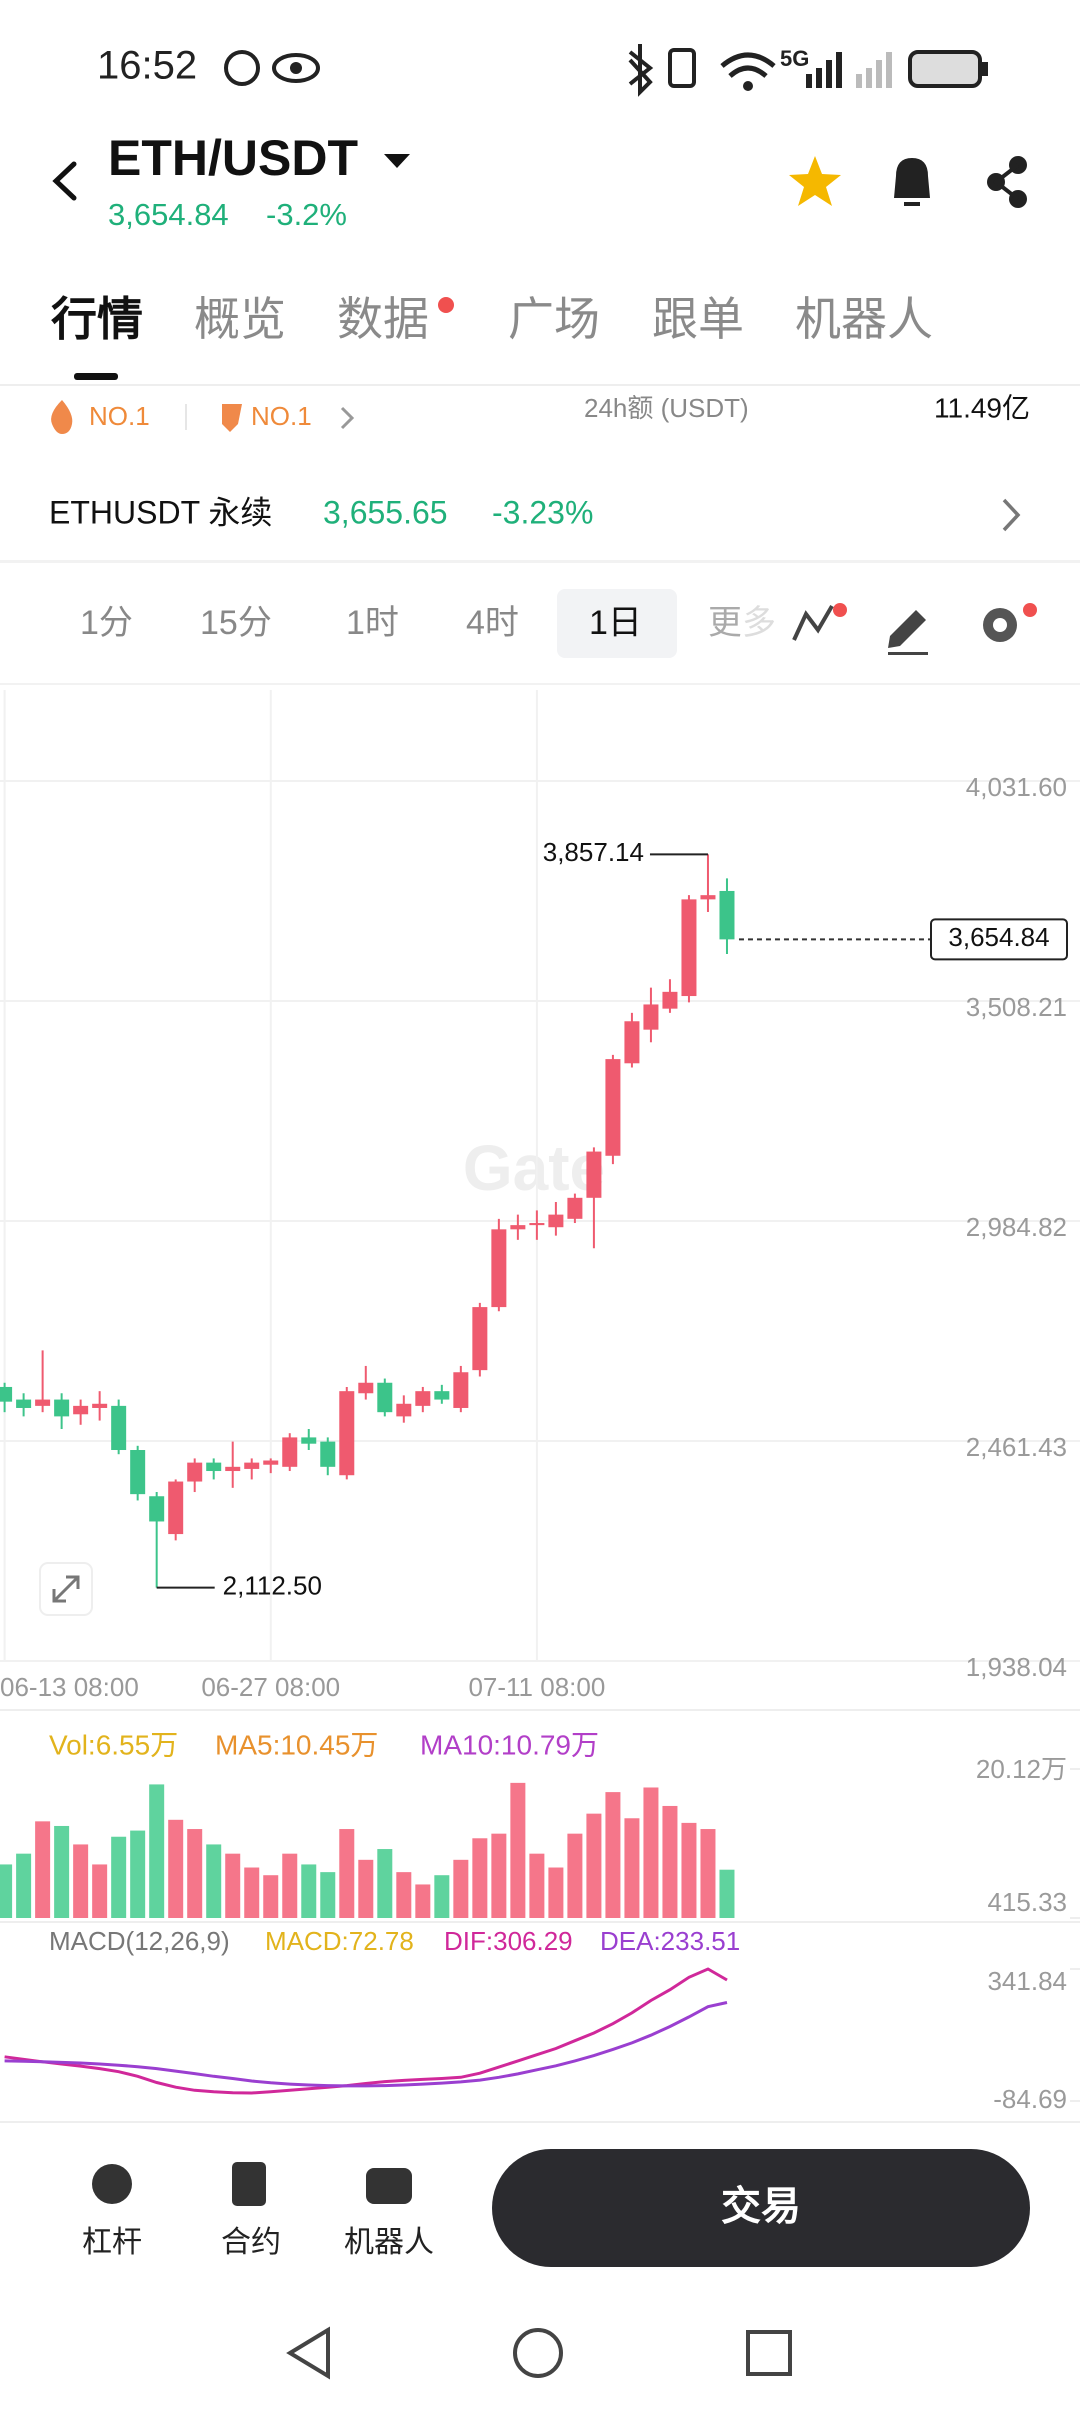 This screenshot has height=2412, width=1080. Describe the element at coordinates (813, 622) in the screenshot. I see `indicator-button` at that location.